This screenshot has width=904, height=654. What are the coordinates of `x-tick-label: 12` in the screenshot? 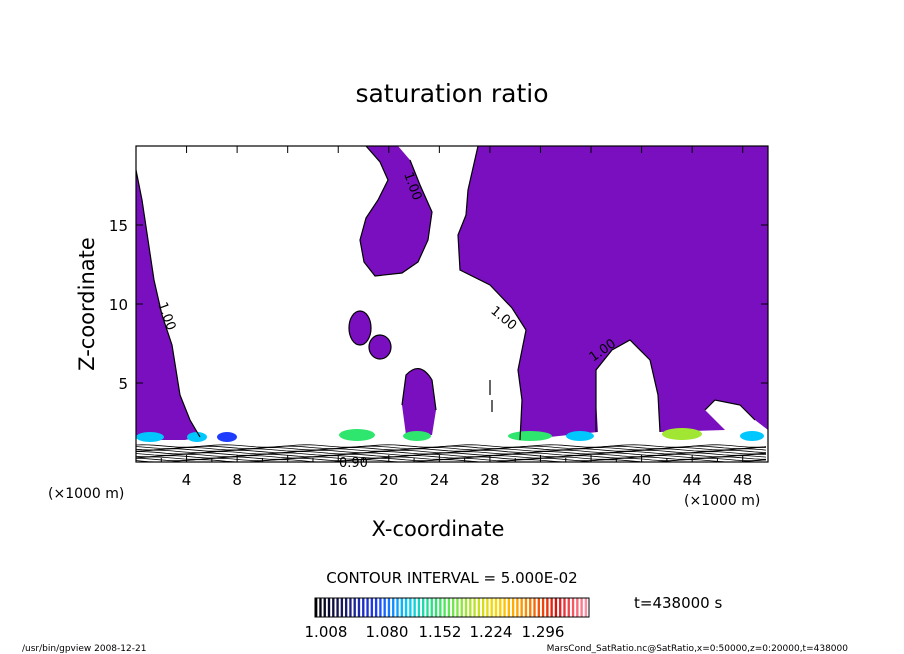 It's located at (287, 480).